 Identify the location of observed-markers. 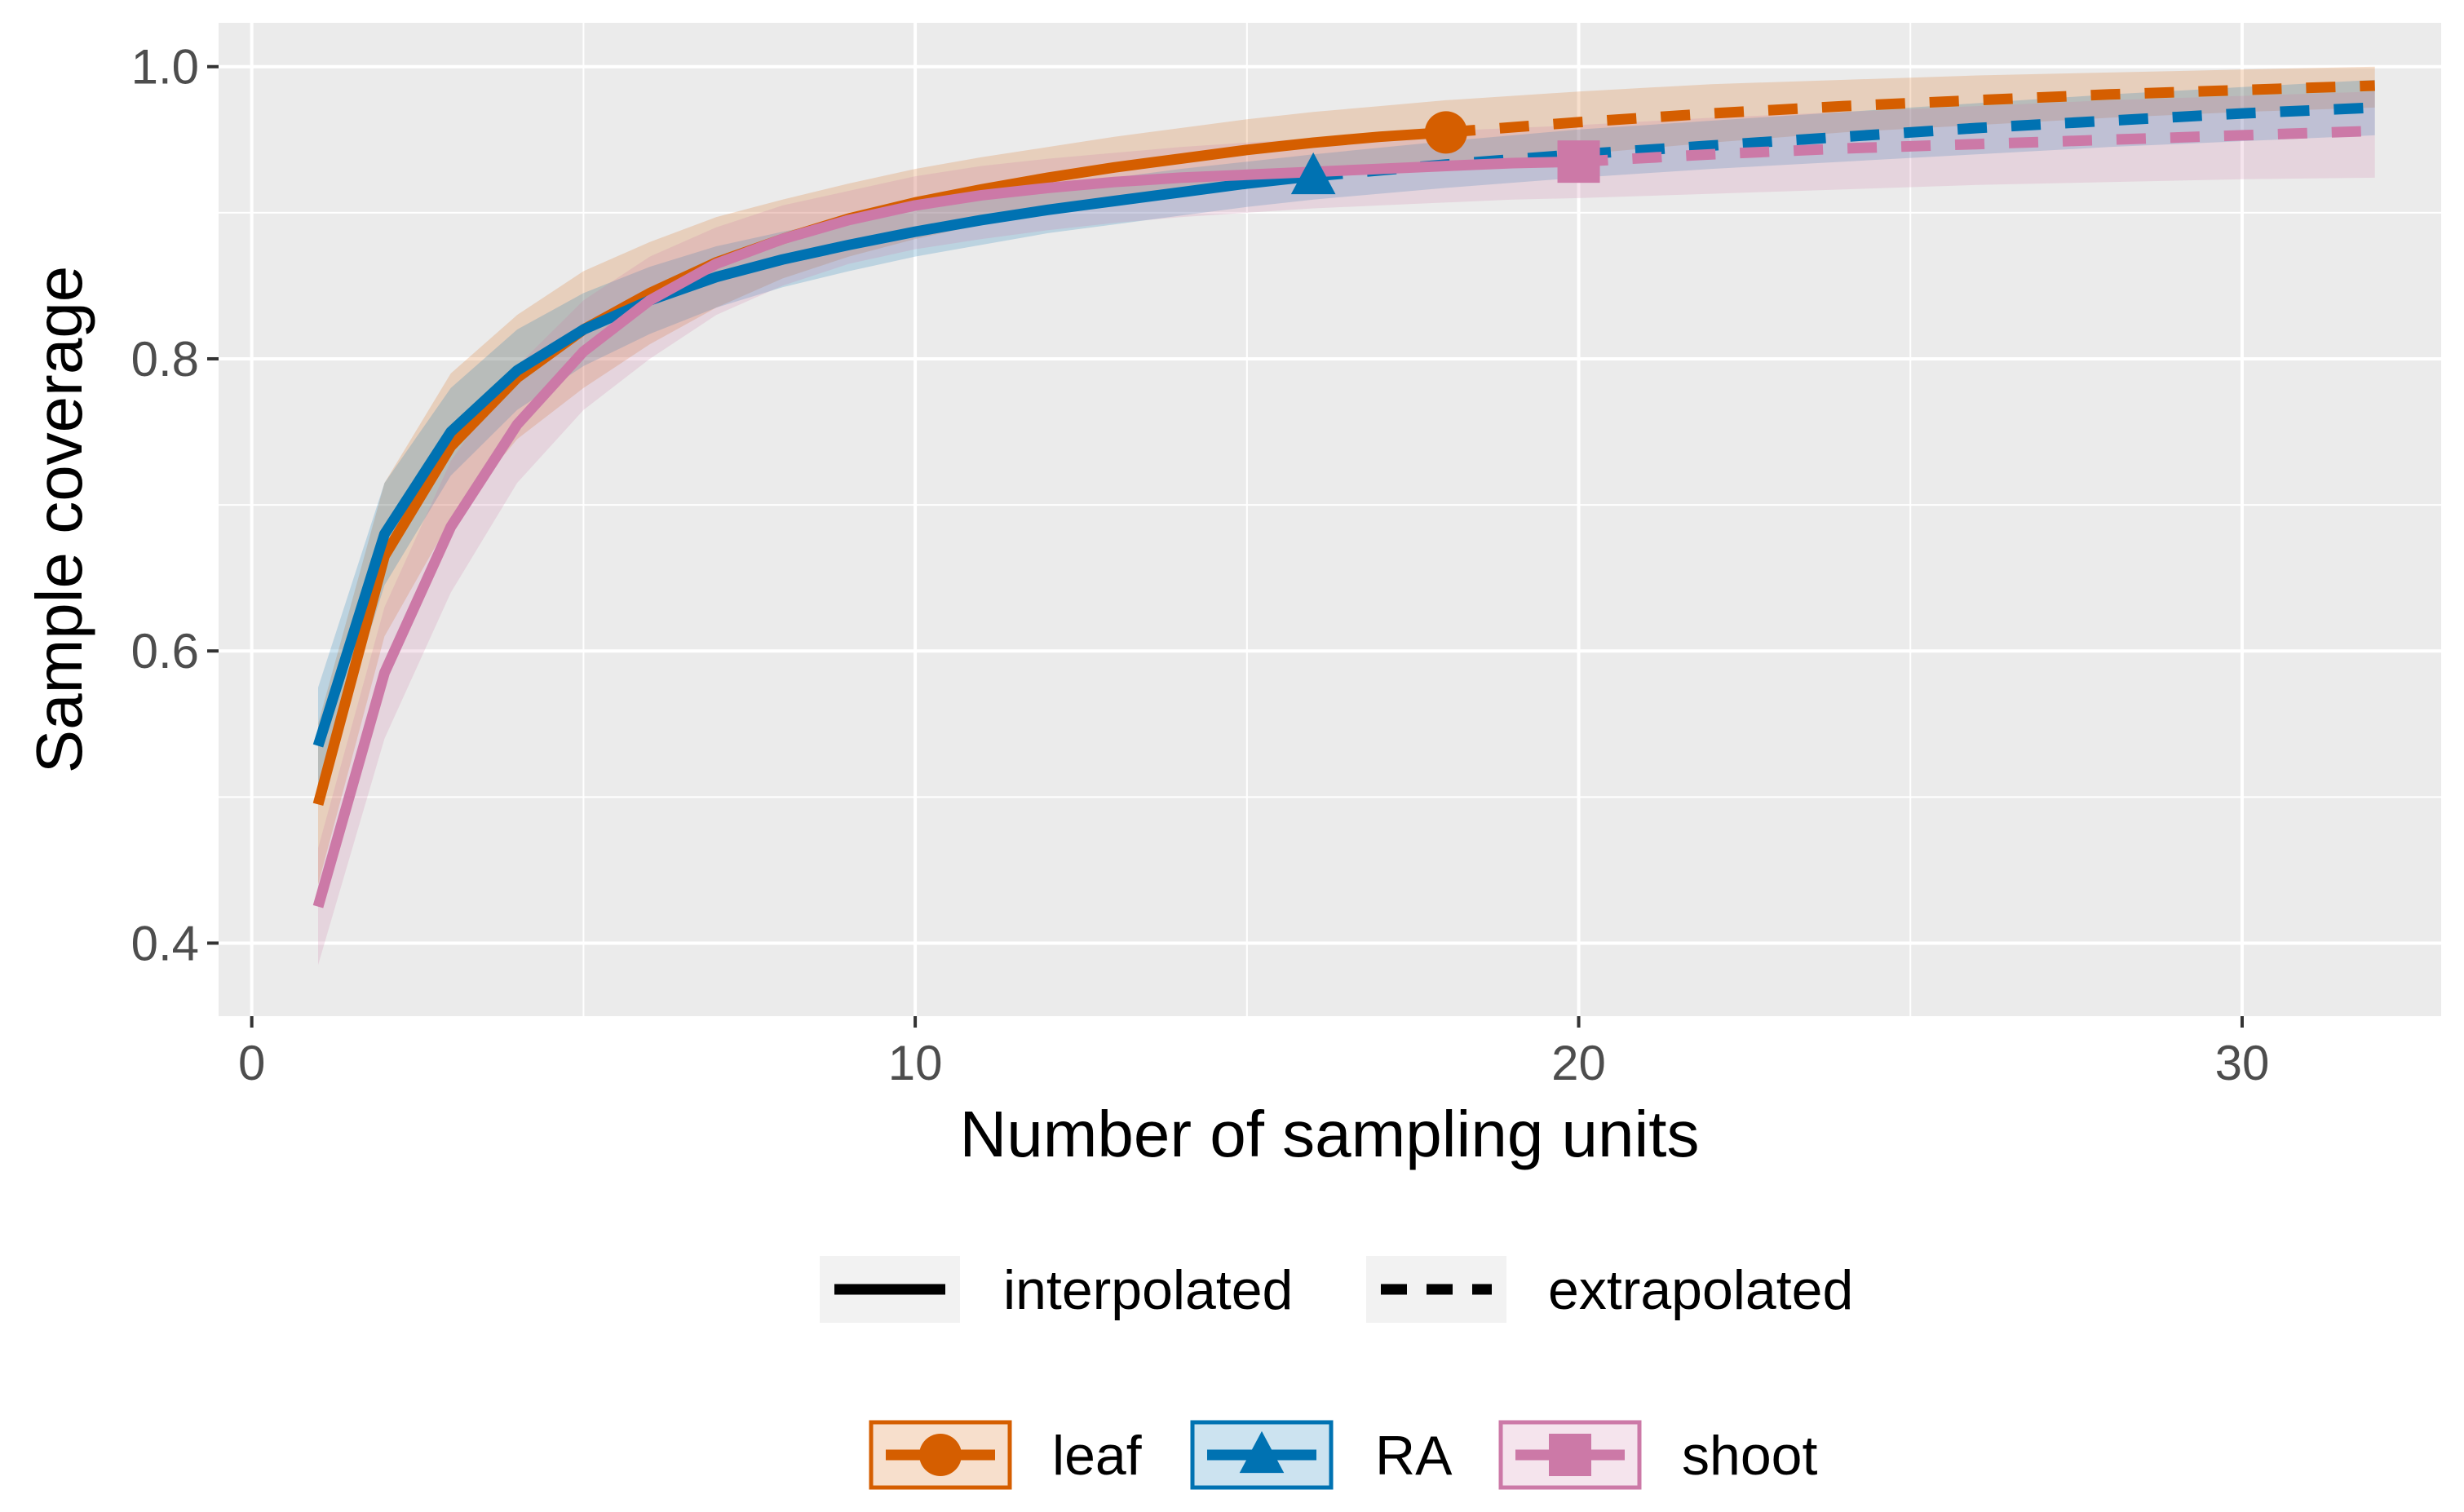
(1445, 153).